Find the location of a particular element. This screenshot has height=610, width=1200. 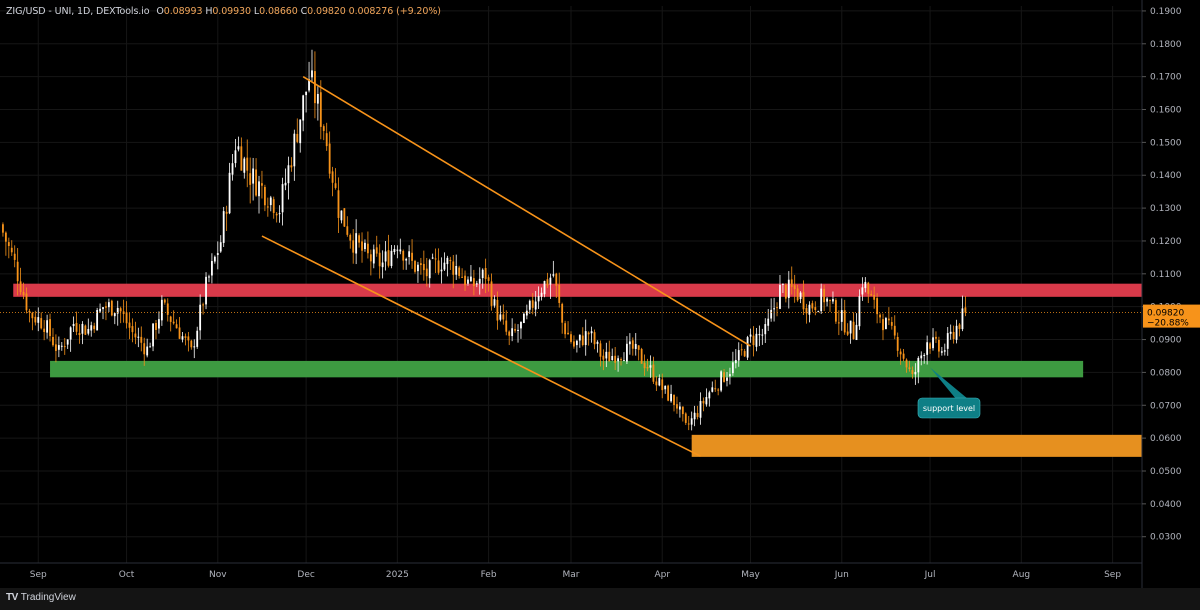

x-tick-label: Mar is located at coordinates (571, 575).